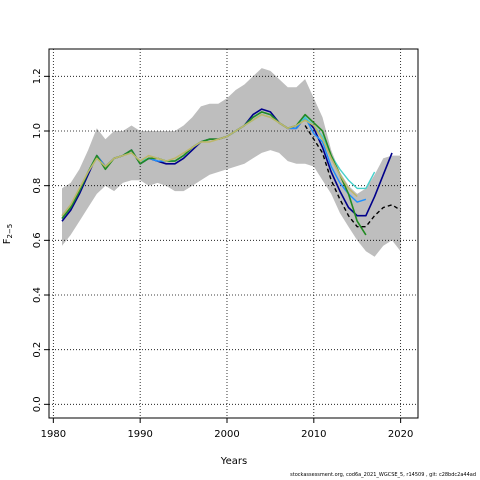 Image resolution: width=480 pixels, height=480 pixels. I want to click on x-tick-label: 2010, so click(313, 434).